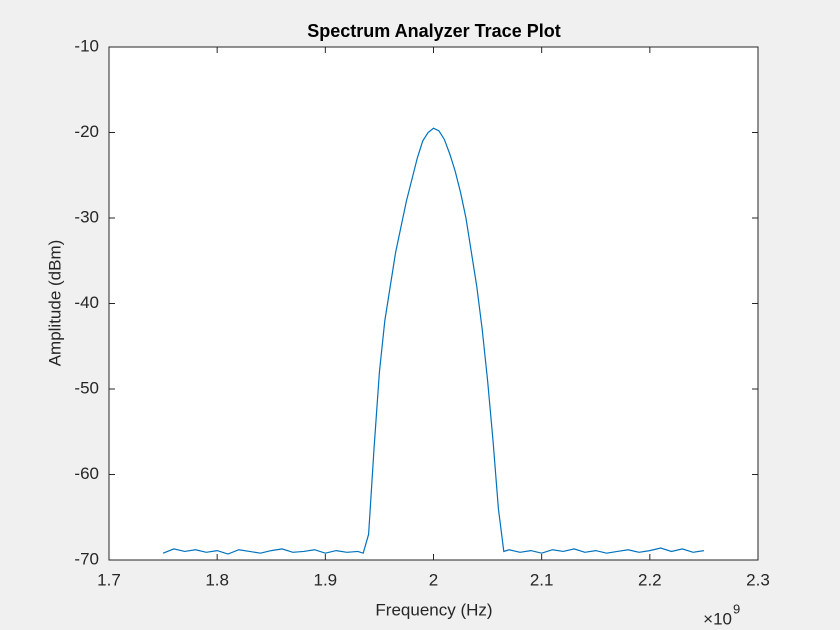 The height and width of the screenshot is (630, 840). I want to click on y-tick-label: -60, so click(86, 473).